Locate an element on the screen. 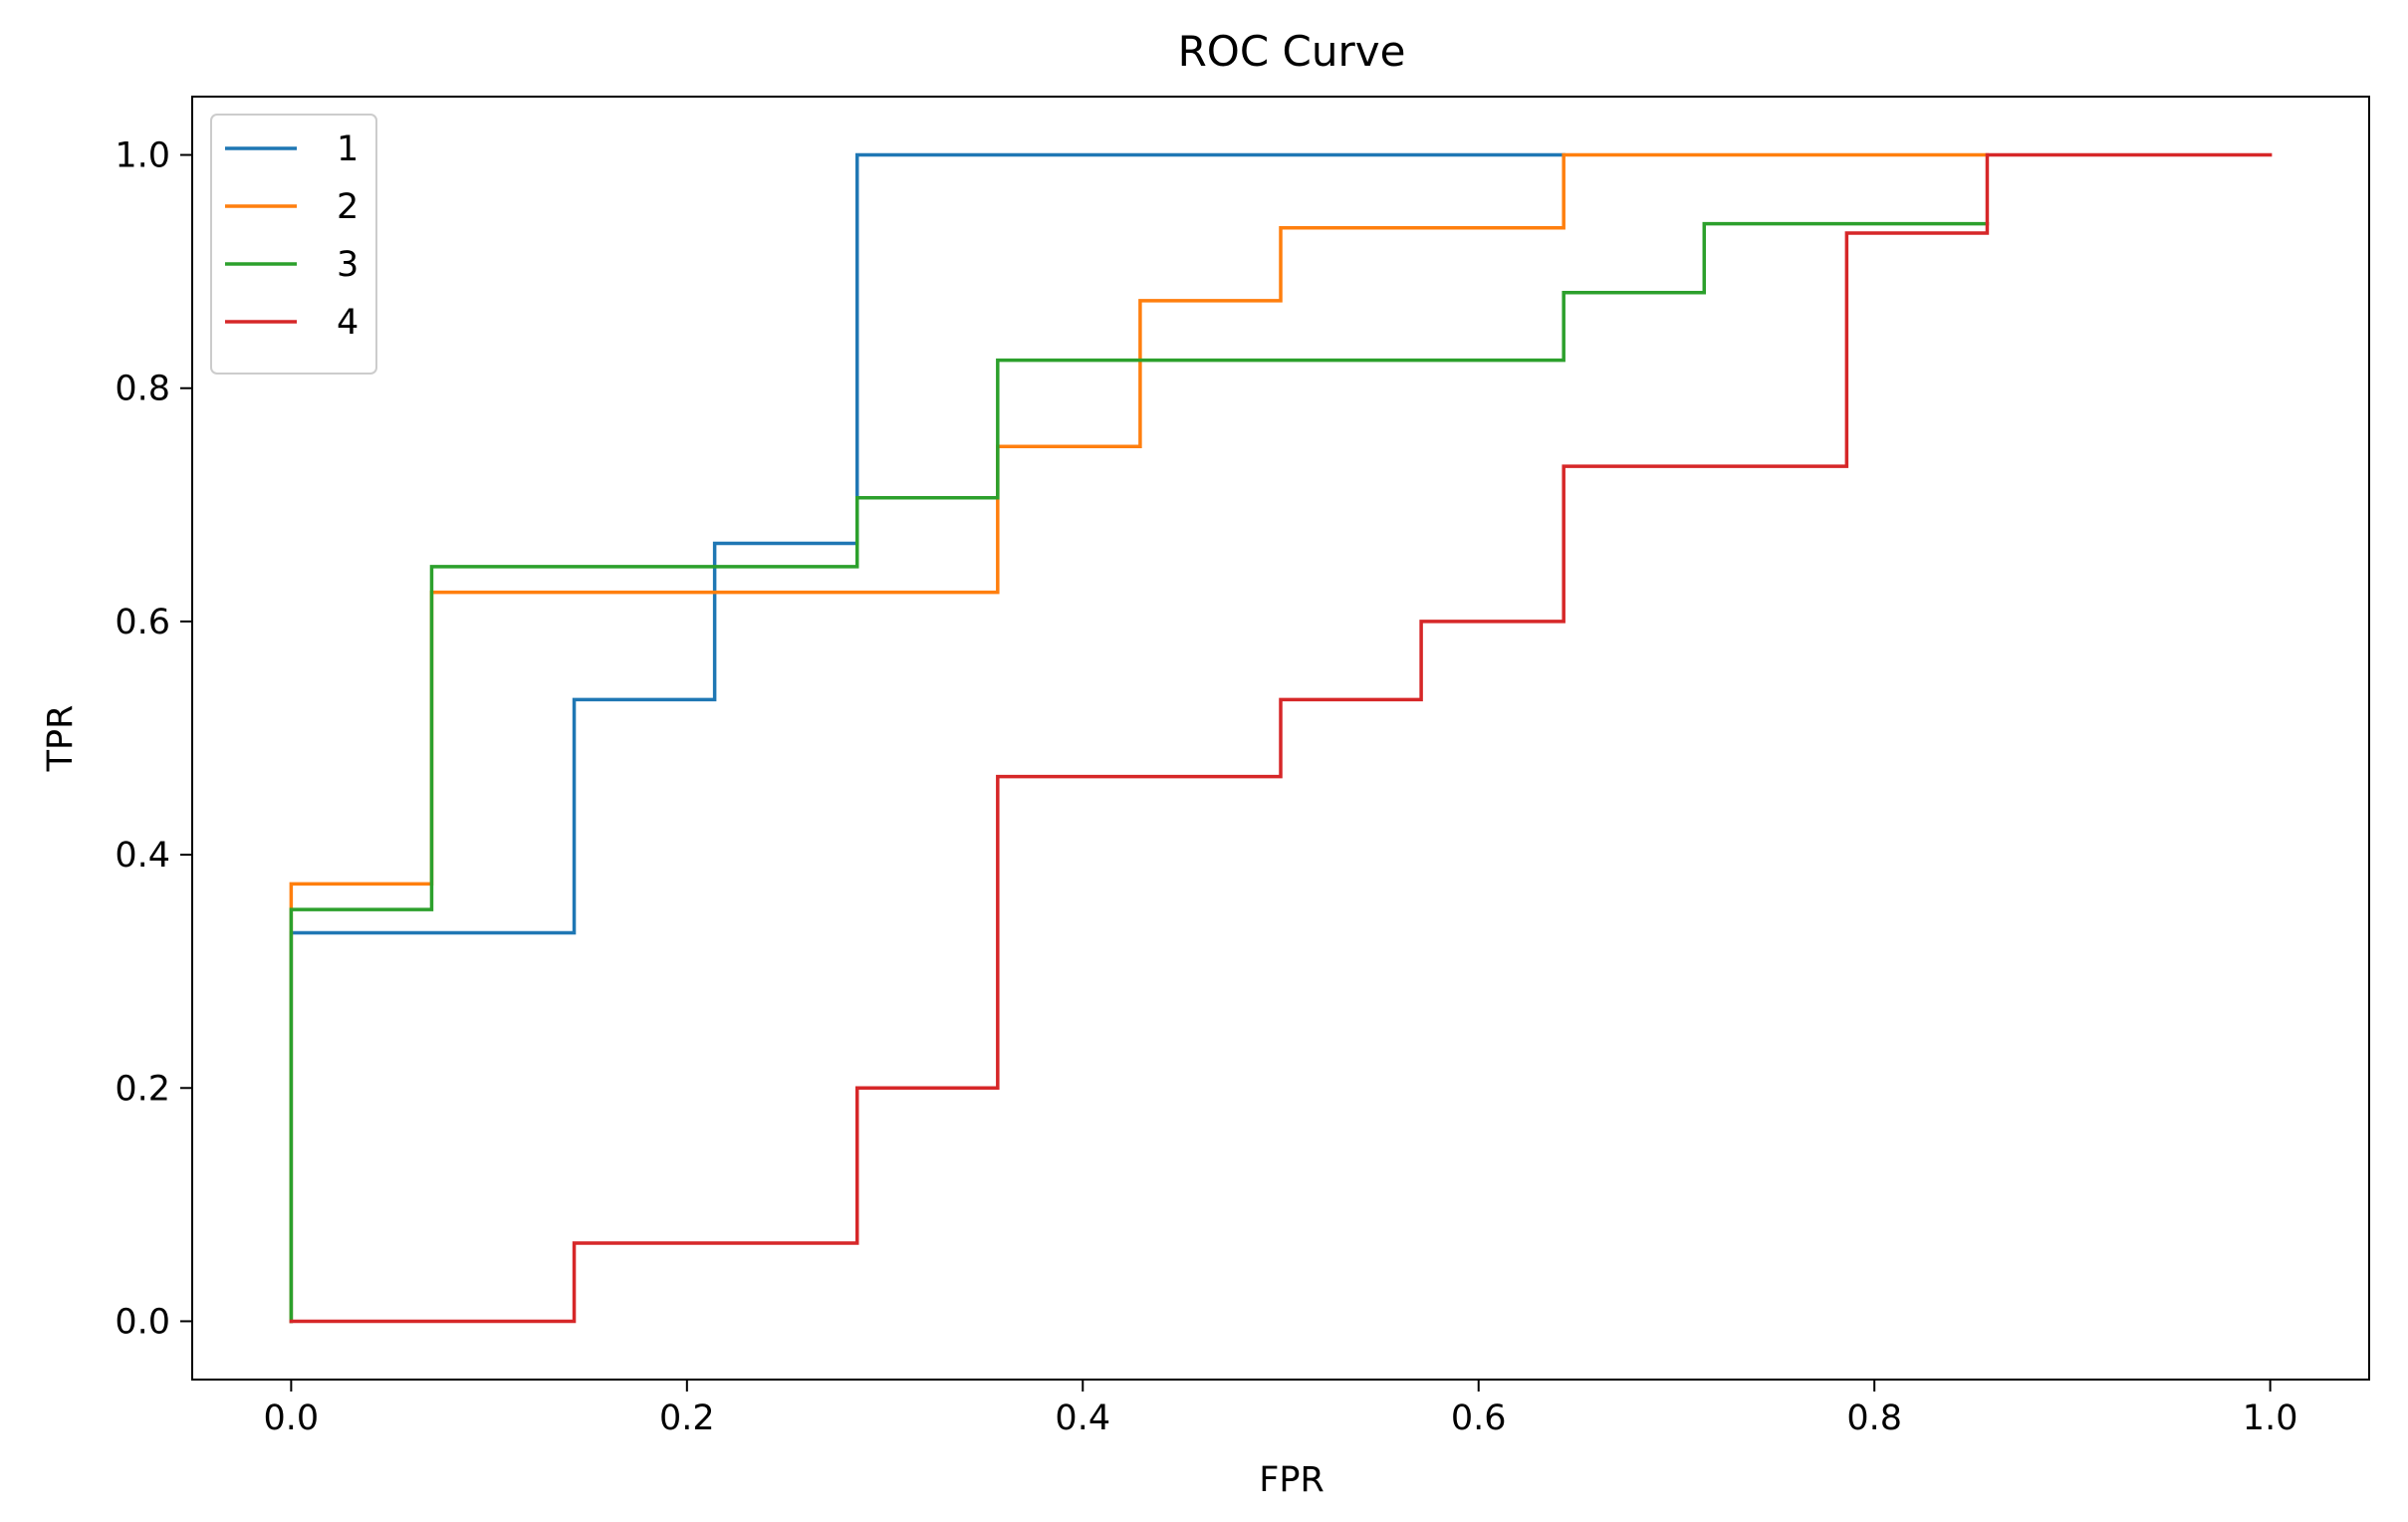 Image resolution: width=2408 pixels, height=1522 pixels. y-tick-label: 0.8 is located at coordinates (142, 390).